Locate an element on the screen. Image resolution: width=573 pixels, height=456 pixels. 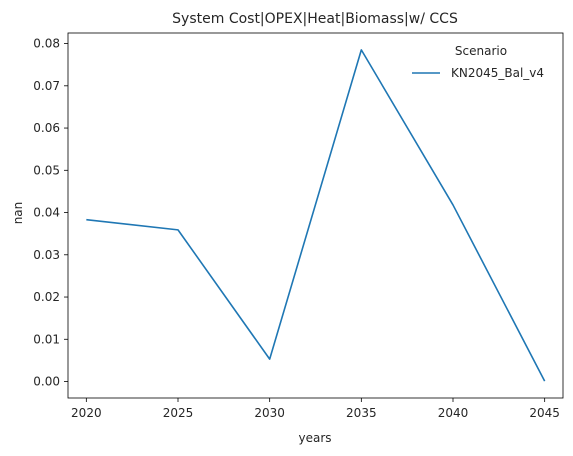
x-tick-label: 2040 is located at coordinates (453, 413).